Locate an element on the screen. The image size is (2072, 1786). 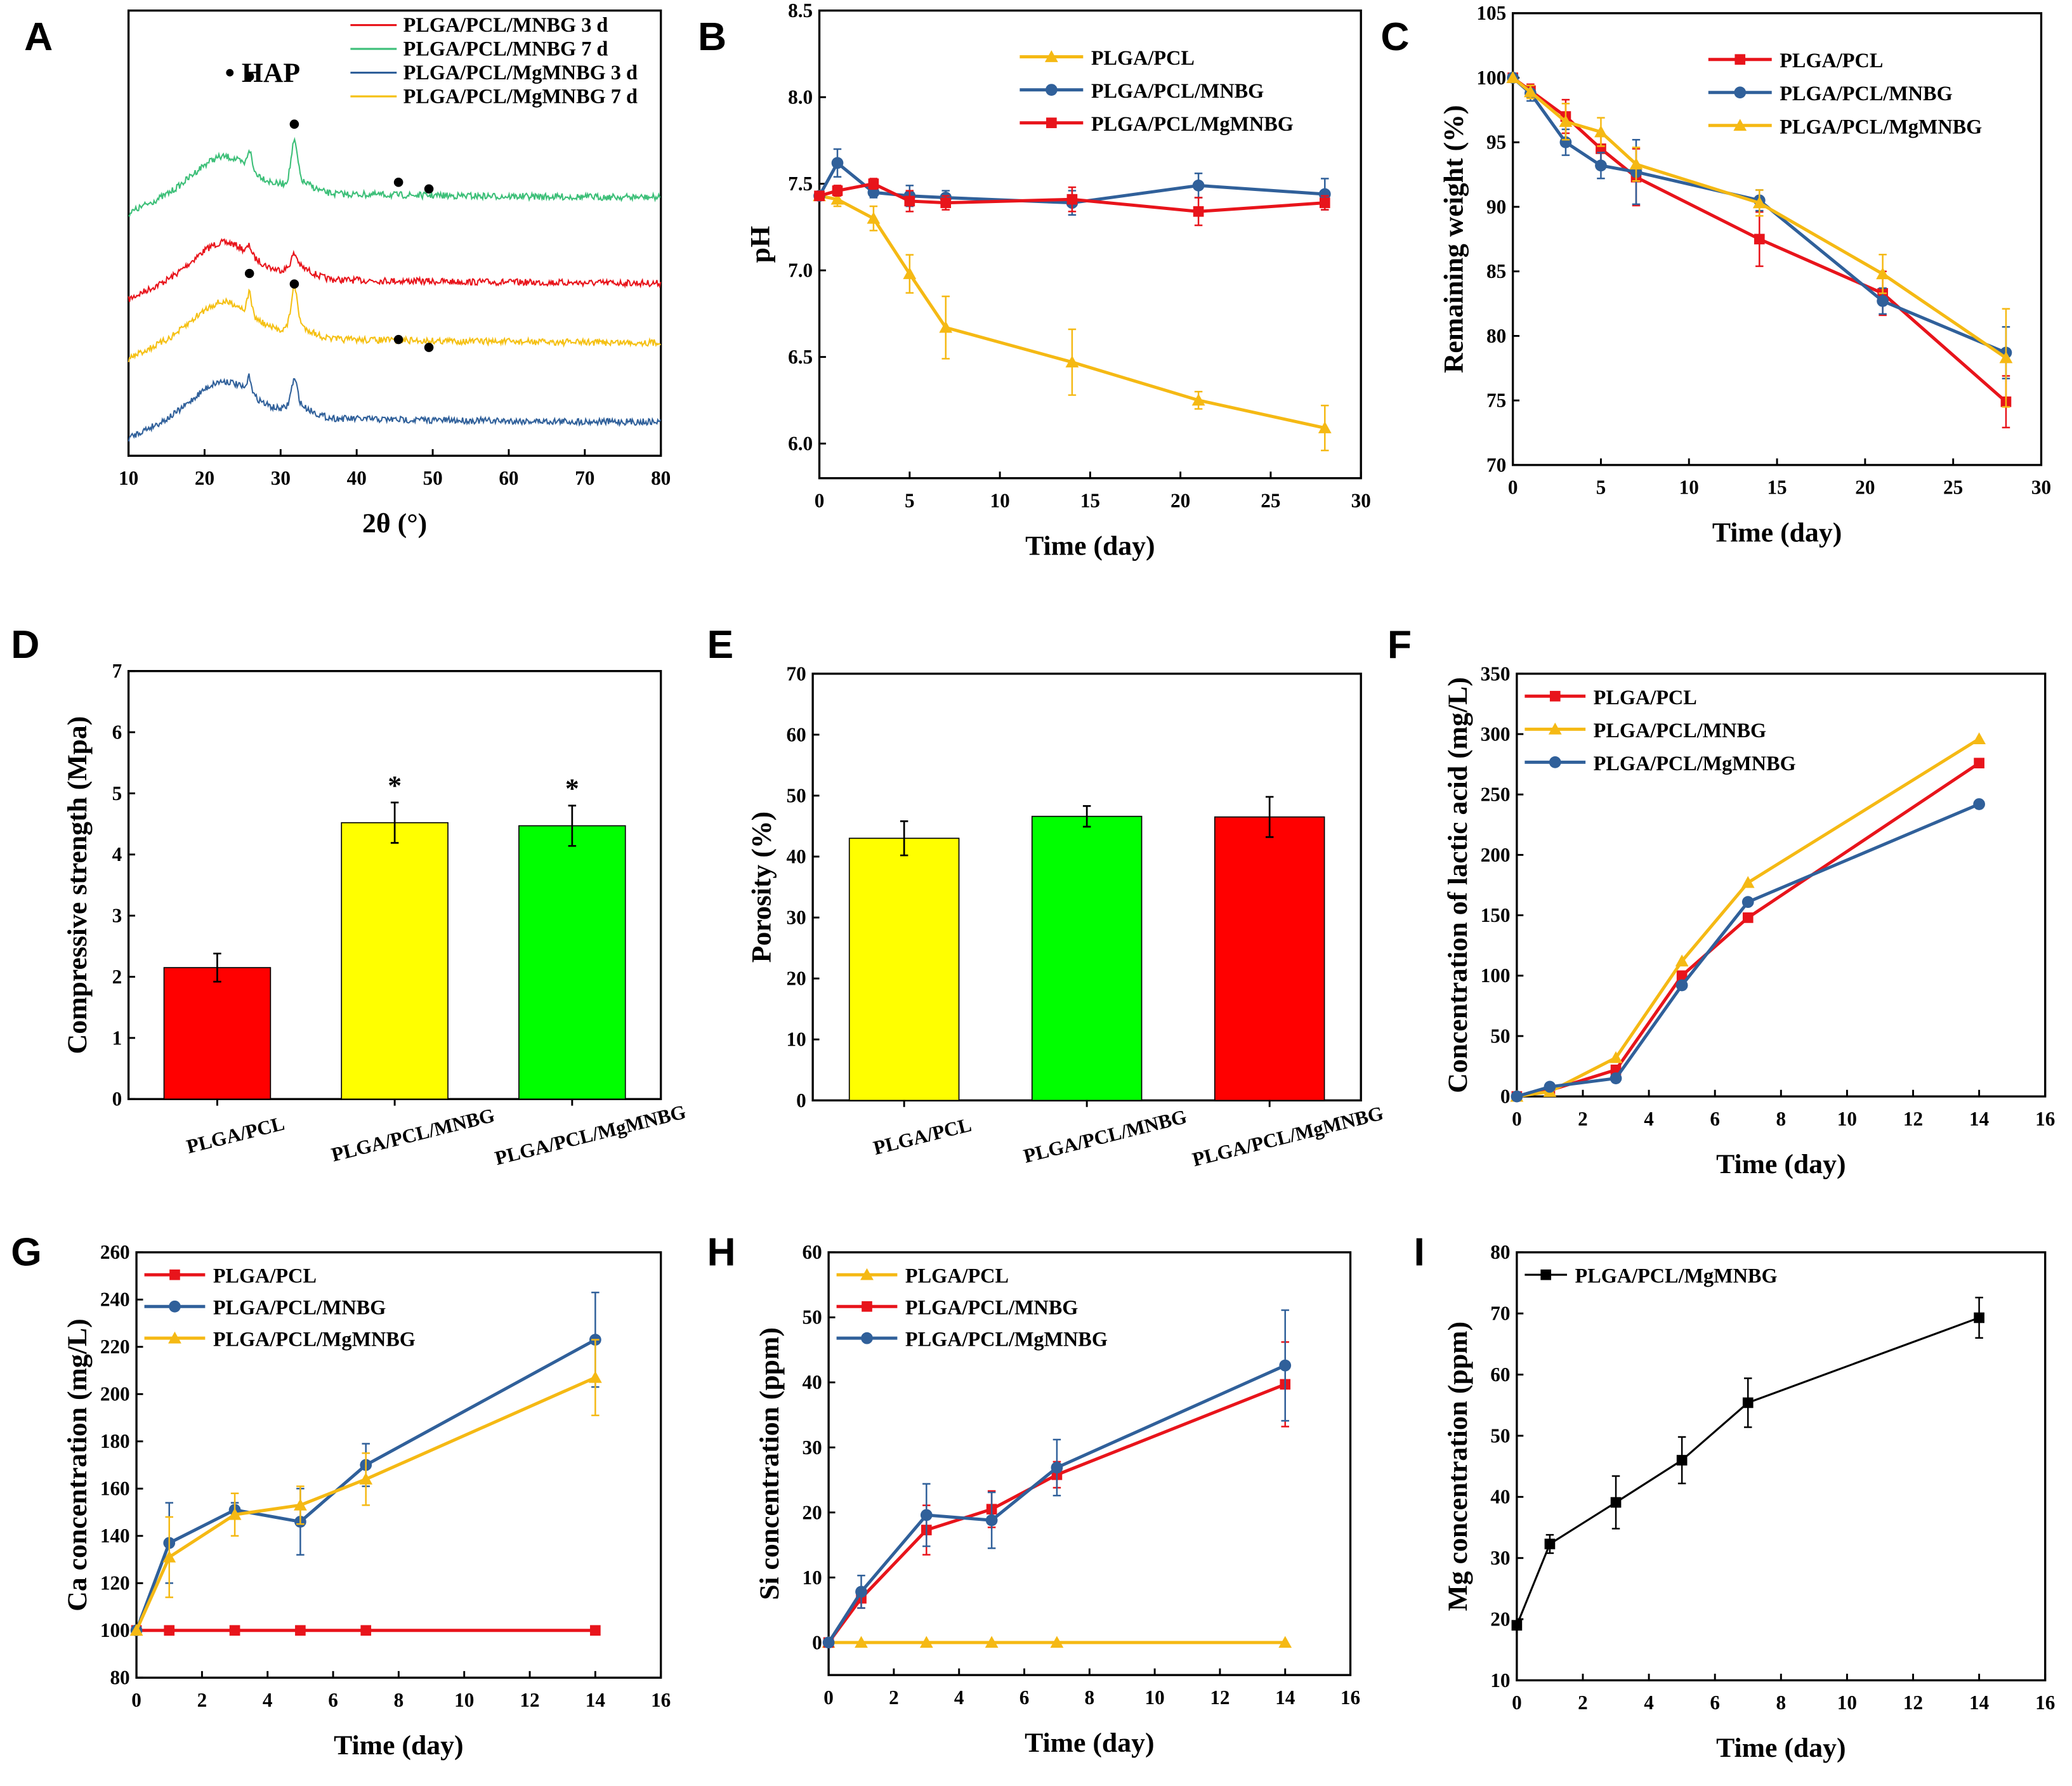
y-tick-label: 10 is located at coordinates (812, 1577).